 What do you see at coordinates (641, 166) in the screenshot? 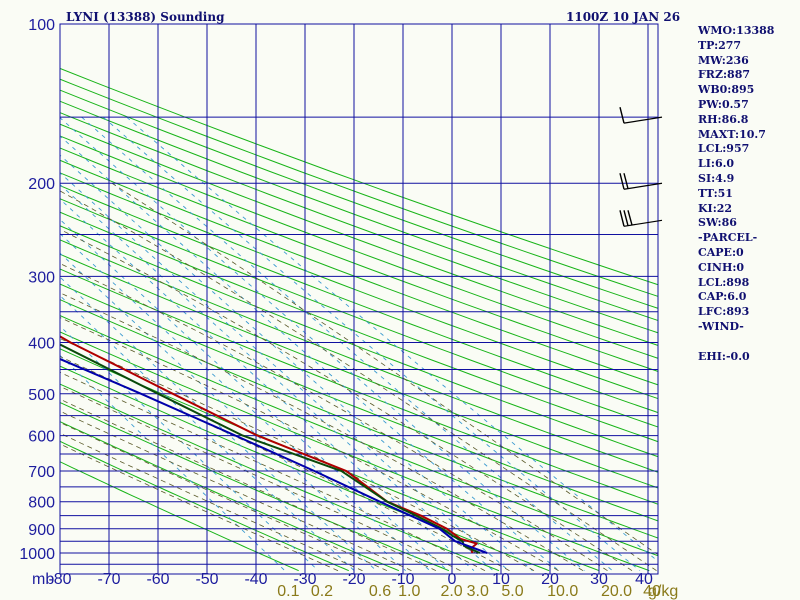
I see `wind-barbs` at bounding box center [641, 166].